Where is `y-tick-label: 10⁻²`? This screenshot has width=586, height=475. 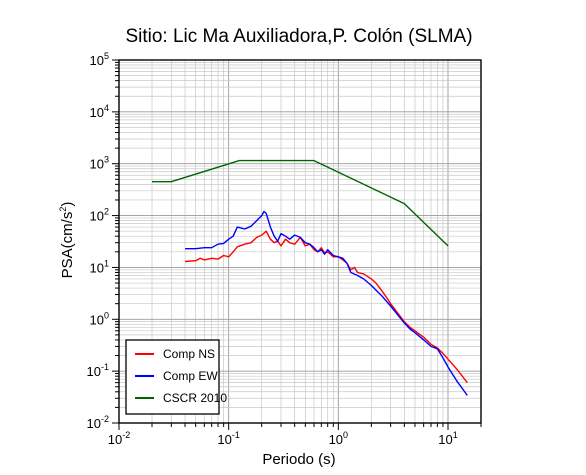
y-tick-label: 10⁻² is located at coordinates (98, 422).